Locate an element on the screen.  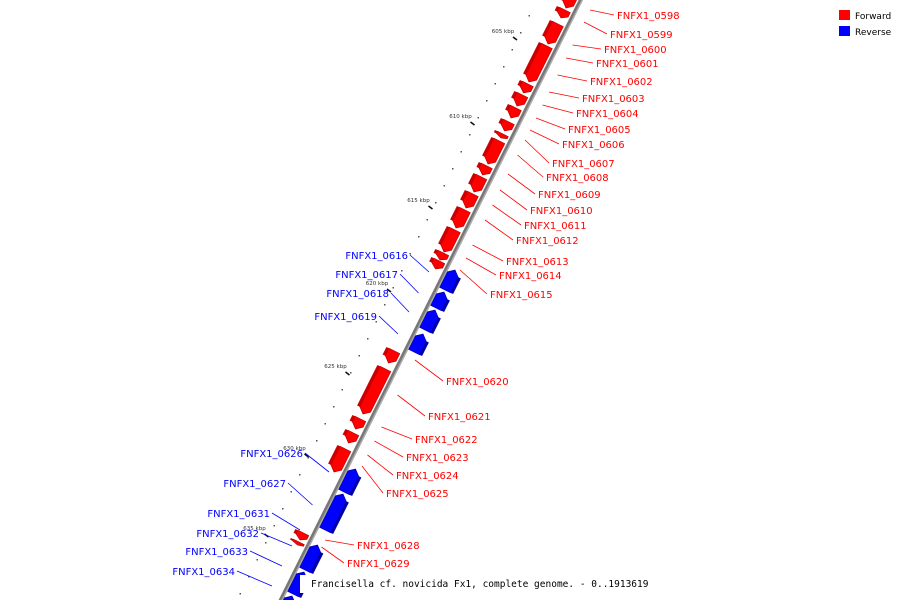
gene-label-forward: FNFX1_0624 is located at coordinates (427, 476).